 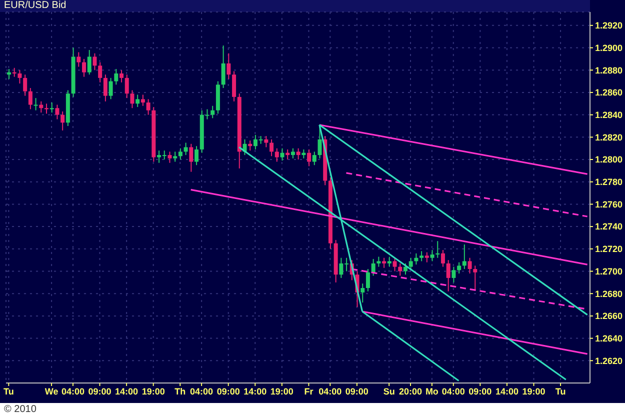 What do you see at coordinates (609, 338) in the screenshot?
I see `y-tick-label: 1.2640` at bounding box center [609, 338].